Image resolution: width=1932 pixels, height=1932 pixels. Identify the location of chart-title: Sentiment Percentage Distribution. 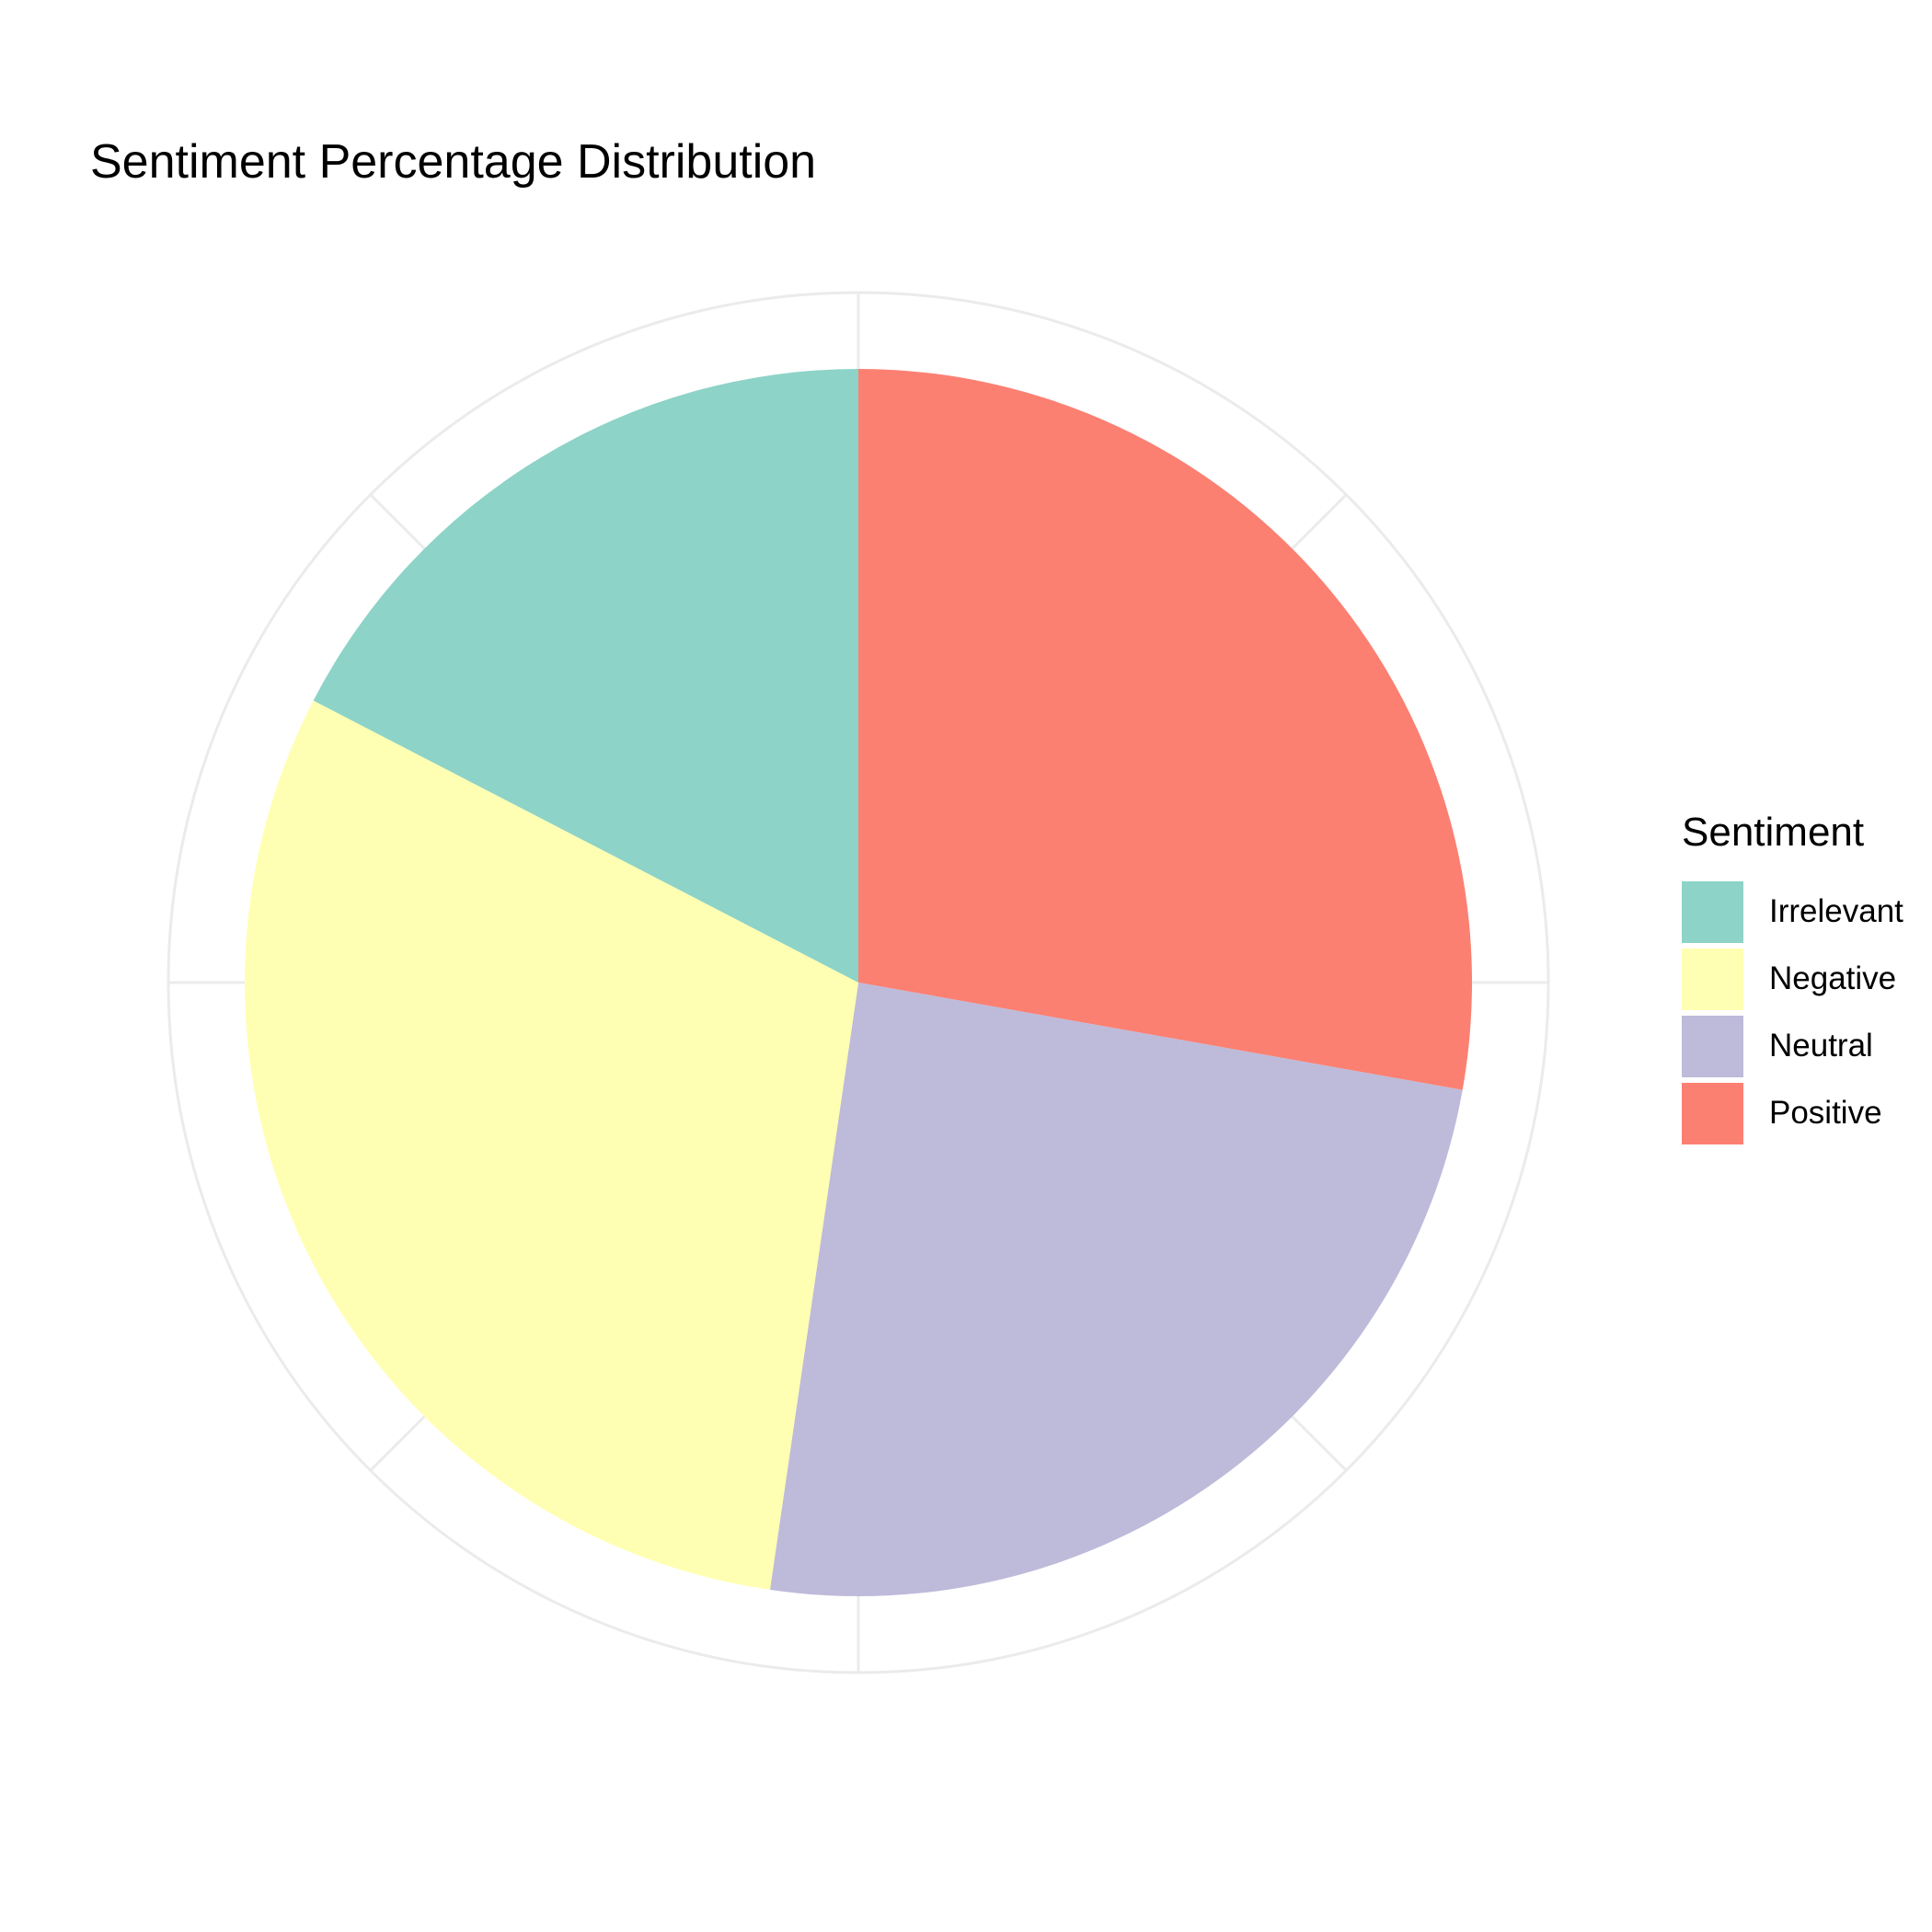
(453, 162).